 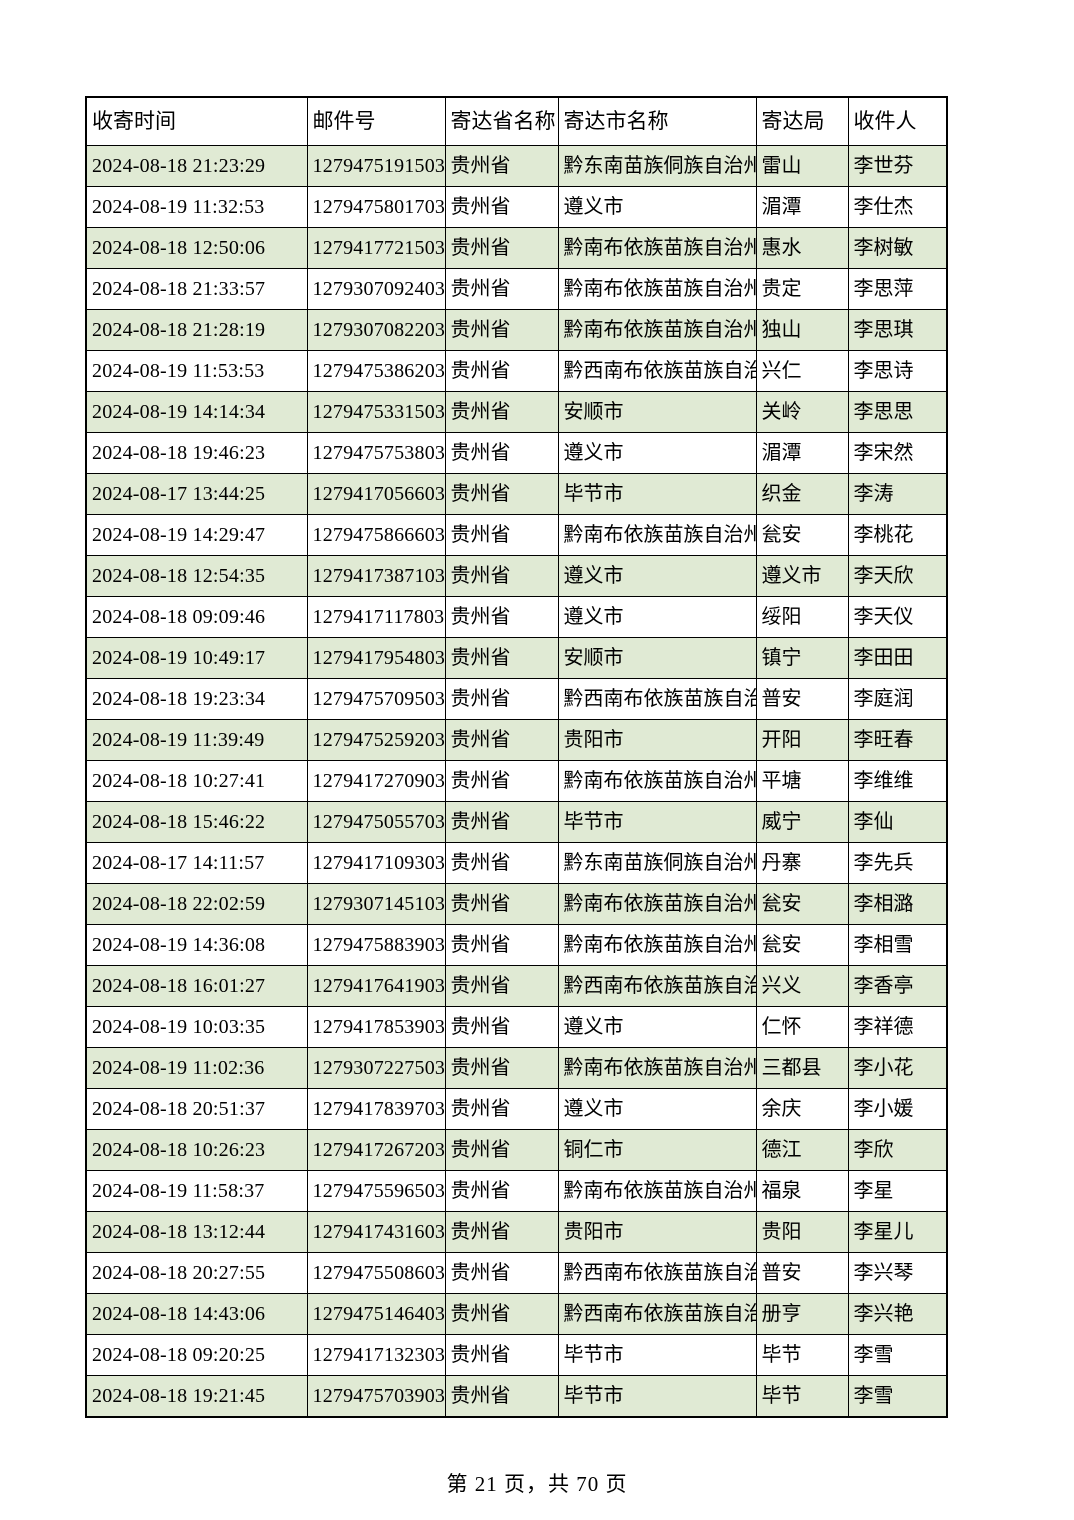 I want to click on cell-mail-number: 1279475331503, so click(x=376, y=412).